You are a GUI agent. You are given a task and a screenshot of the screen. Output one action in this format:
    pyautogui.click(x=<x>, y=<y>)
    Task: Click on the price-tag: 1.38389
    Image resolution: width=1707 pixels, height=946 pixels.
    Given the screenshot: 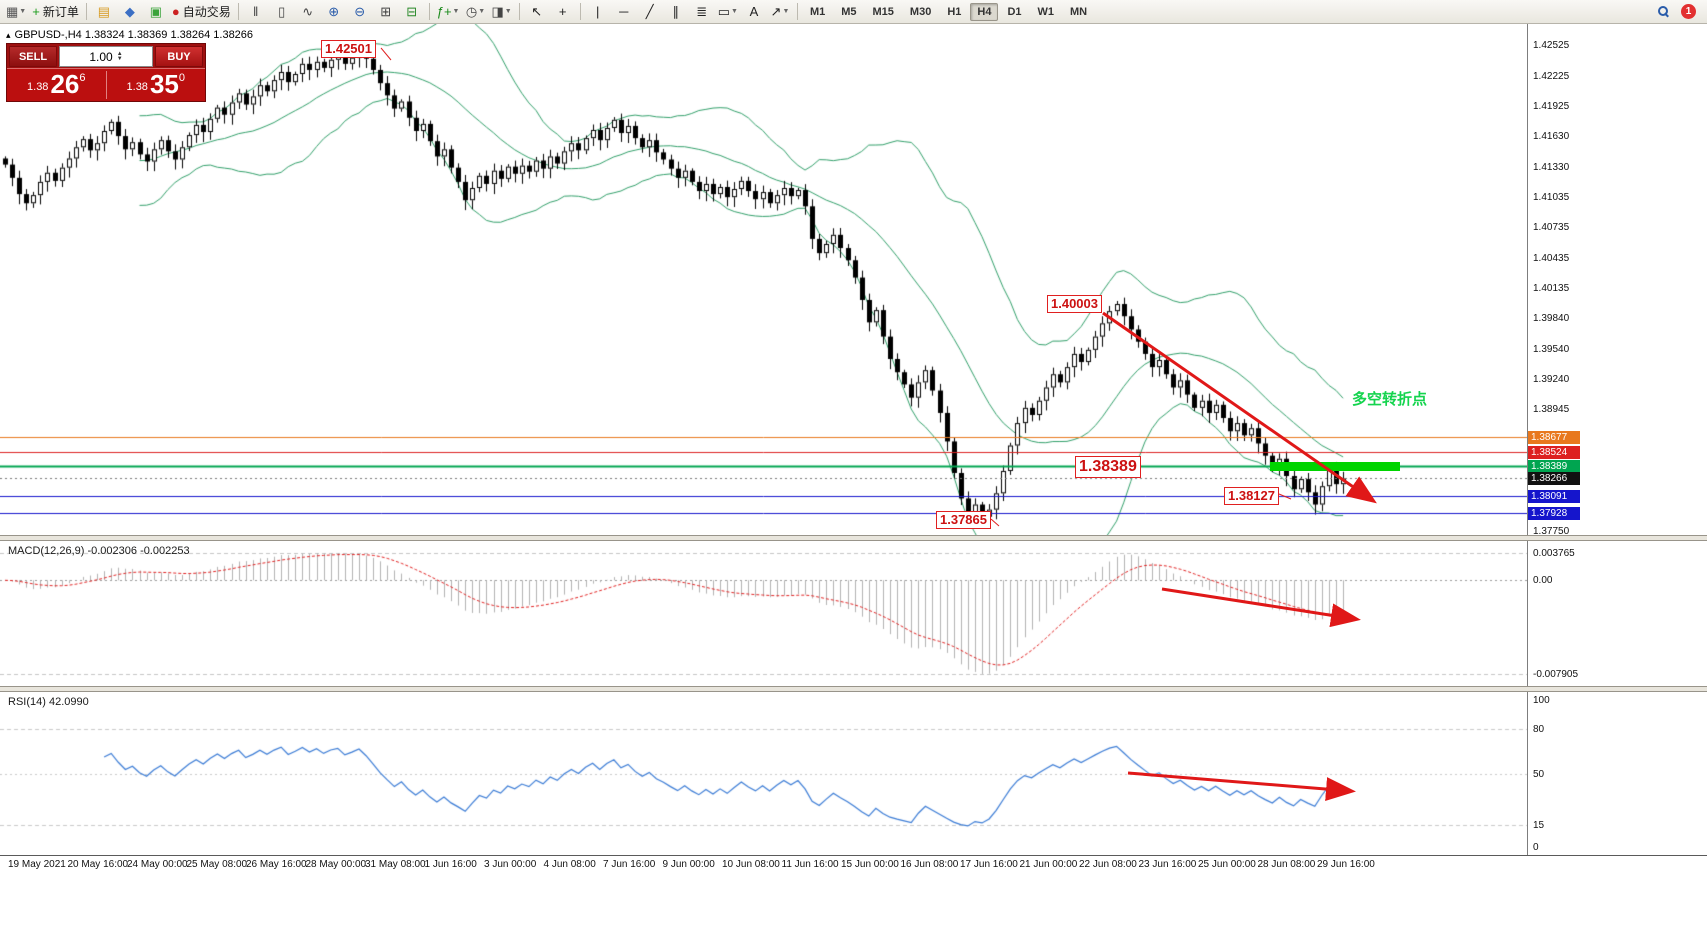 What is the action you would take?
    pyautogui.click(x=1554, y=466)
    